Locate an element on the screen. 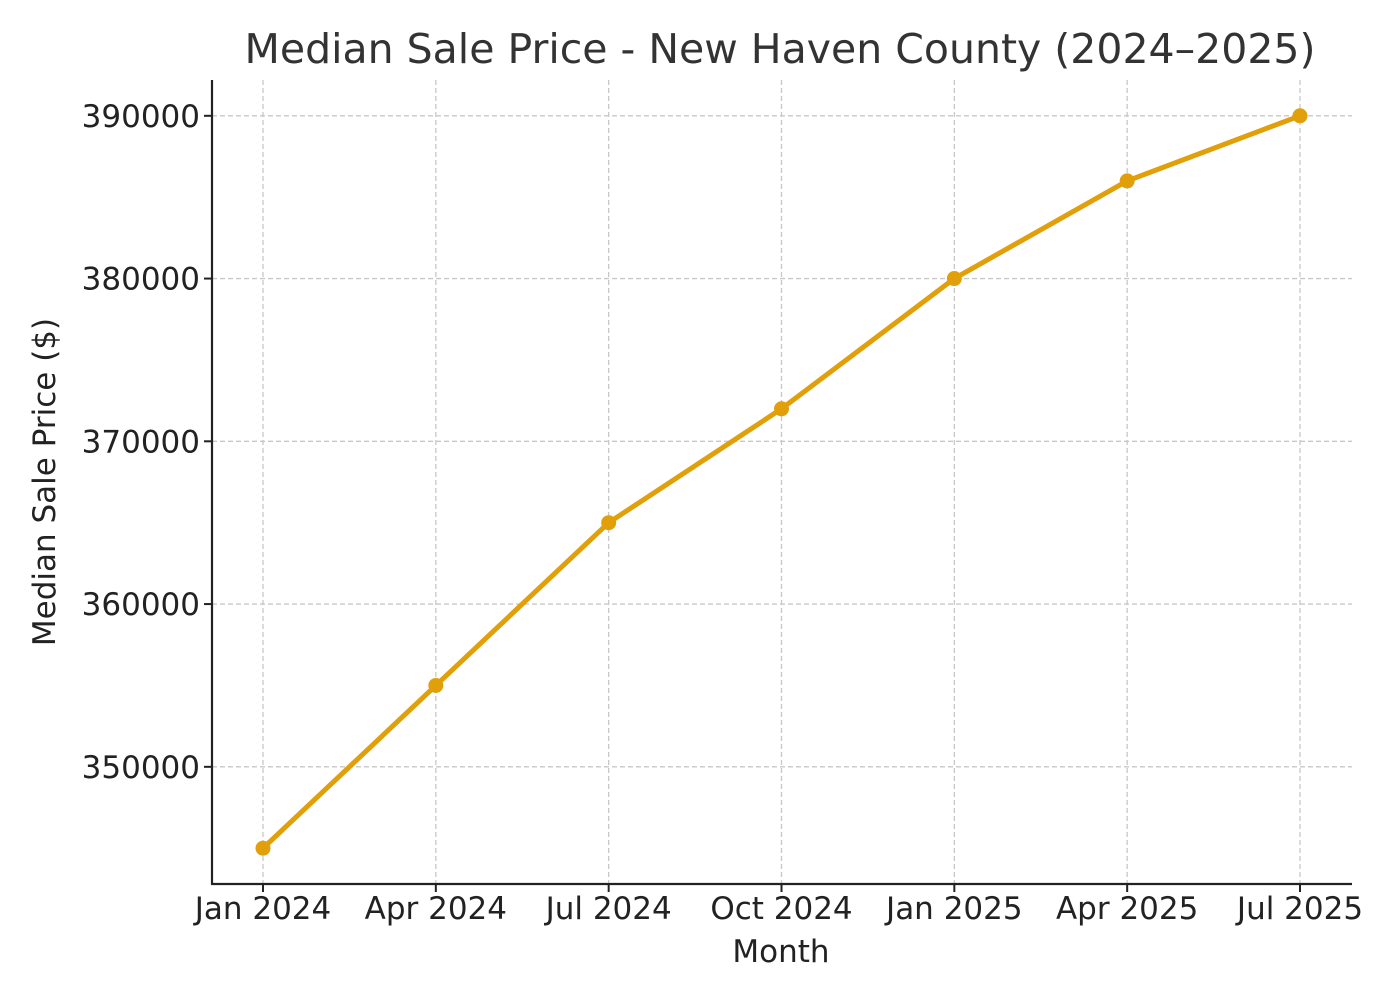 Image resolution: width=1400 pixels, height=1000 pixels. x-axis-label: Month is located at coordinates (780, 952).